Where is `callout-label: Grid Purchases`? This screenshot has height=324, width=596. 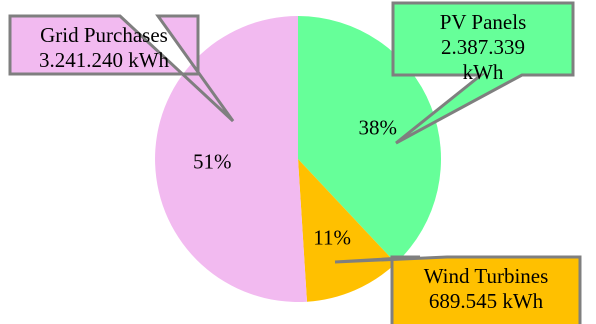
callout-label: Grid Purchases is located at coordinates (104, 35).